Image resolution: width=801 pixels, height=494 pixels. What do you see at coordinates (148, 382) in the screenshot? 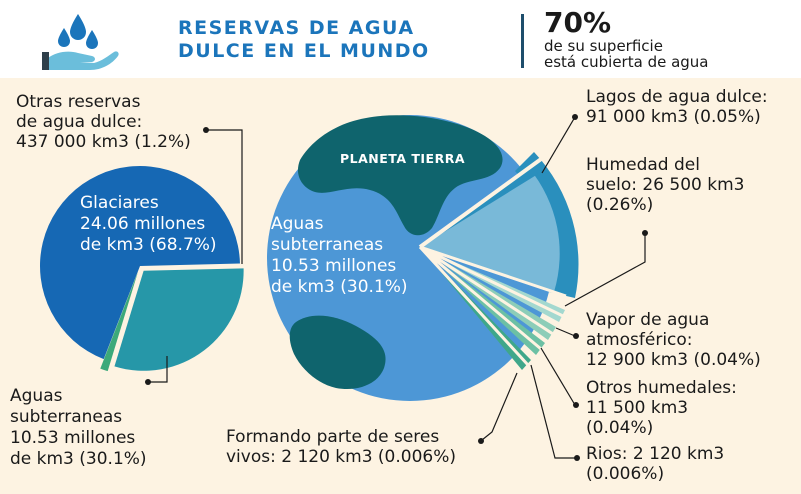
I see `dot-aguas-left` at bounding box center [148, 382].